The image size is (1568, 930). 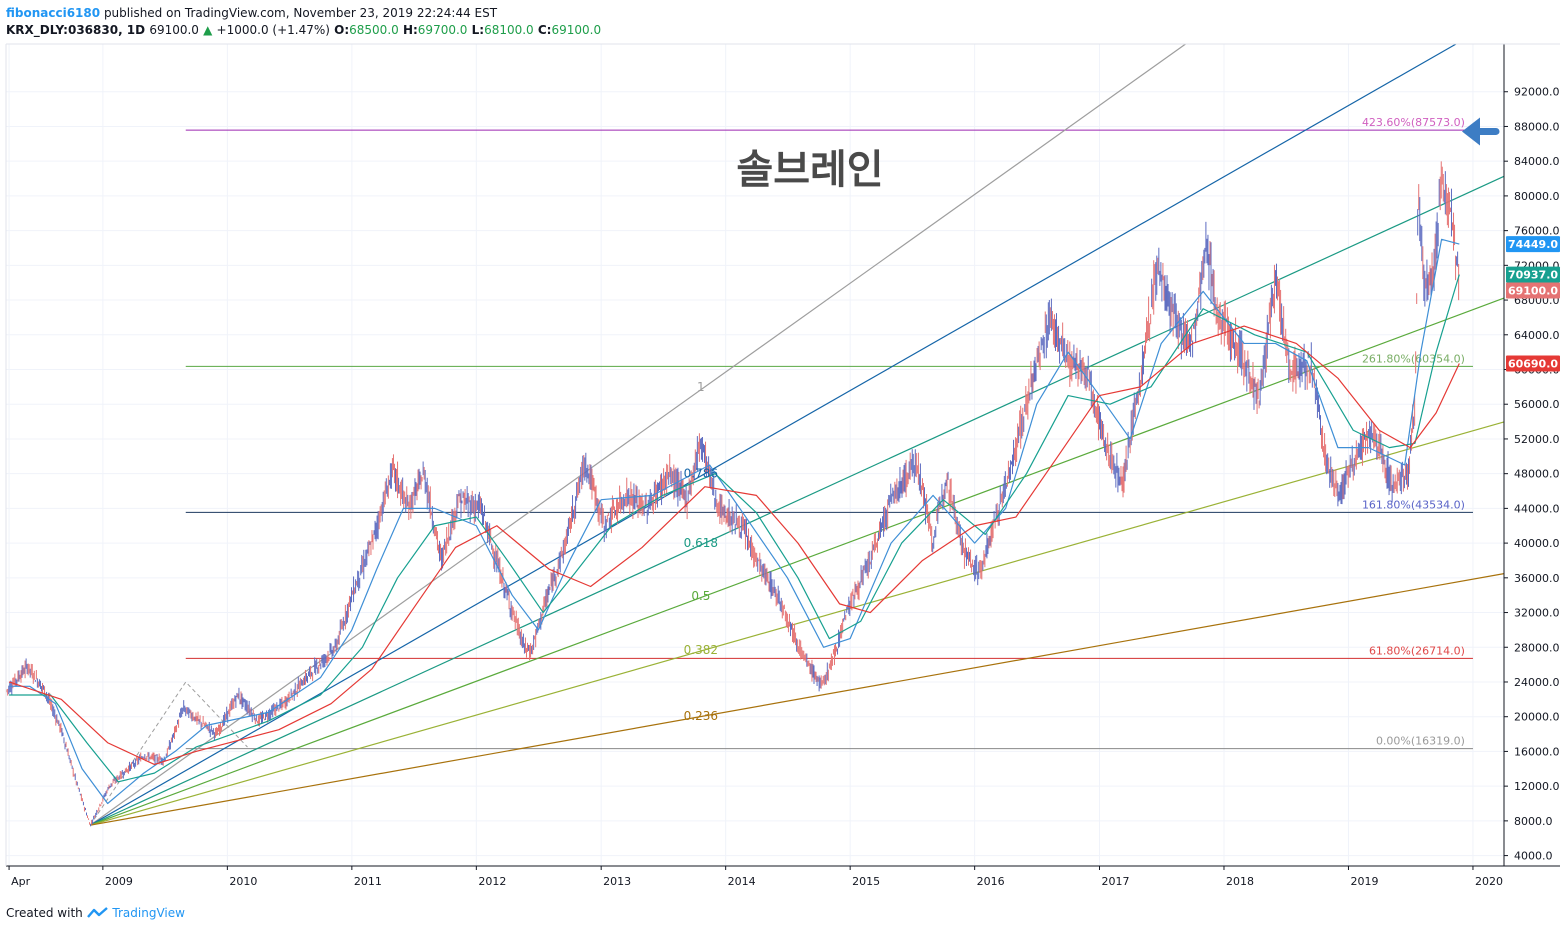 What do you see at coordinates (1413, 504) in the screenshot?
I see `fib-level-label-2: 161.80%(43534.0)` at bounding box center [1413, 504].